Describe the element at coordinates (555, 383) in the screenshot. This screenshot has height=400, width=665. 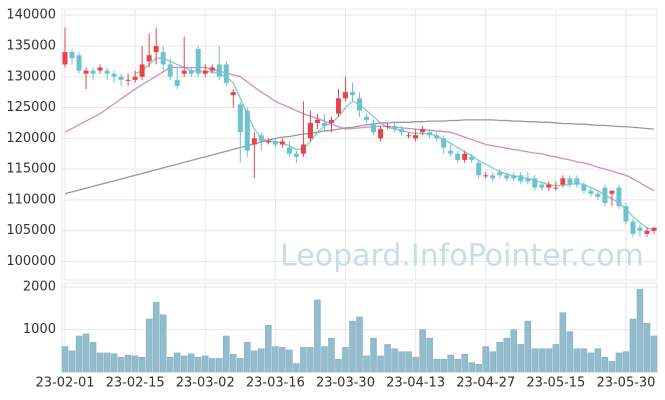
I see `x-tick-label: 23-05-15` at that location.